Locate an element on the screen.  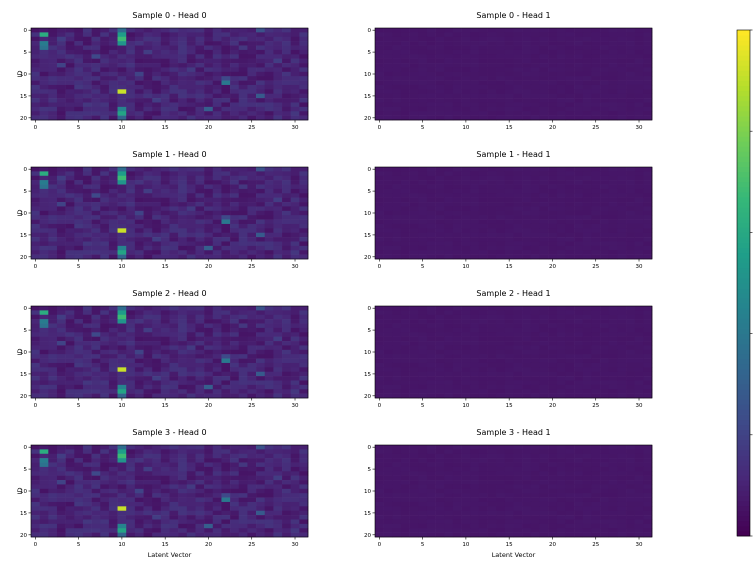
y-tick-label: 10 is located at coordinates (367, 75).